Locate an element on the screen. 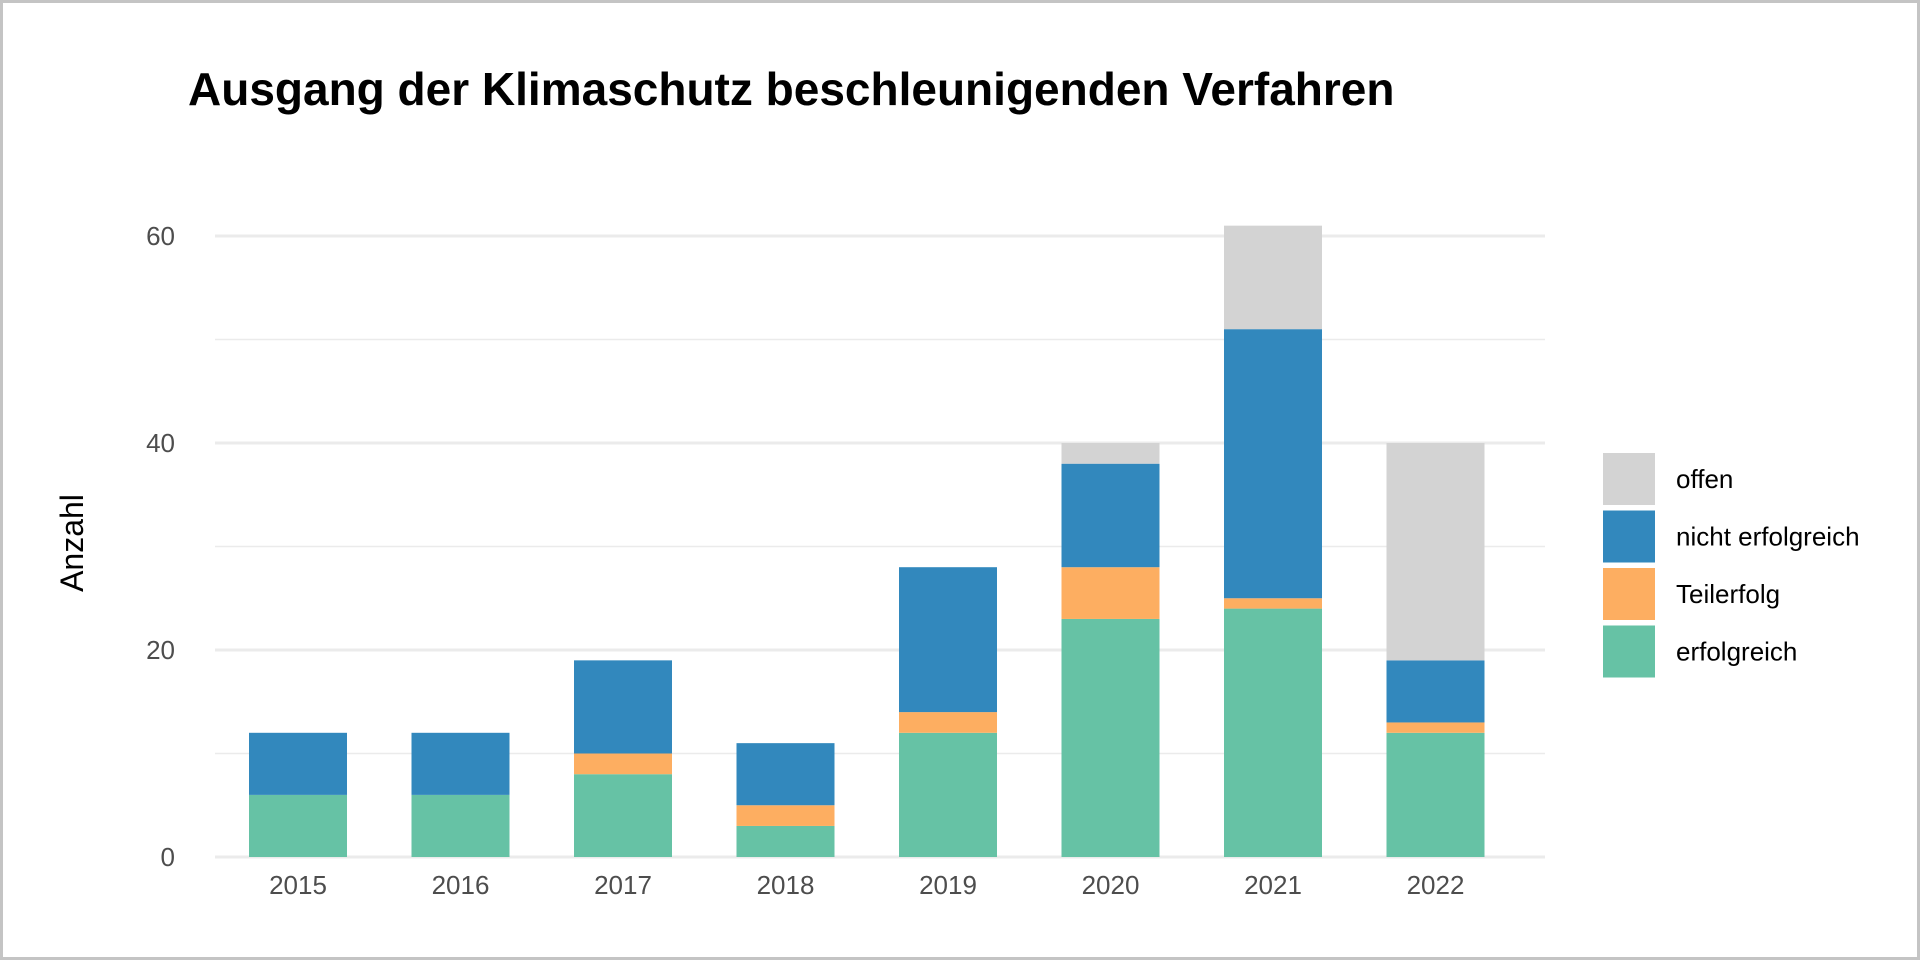 The width and height of the screenshot is (1920, 962). bar-segment-nicht-erfolgreich-2021 is located at coordinates (1273, 464).